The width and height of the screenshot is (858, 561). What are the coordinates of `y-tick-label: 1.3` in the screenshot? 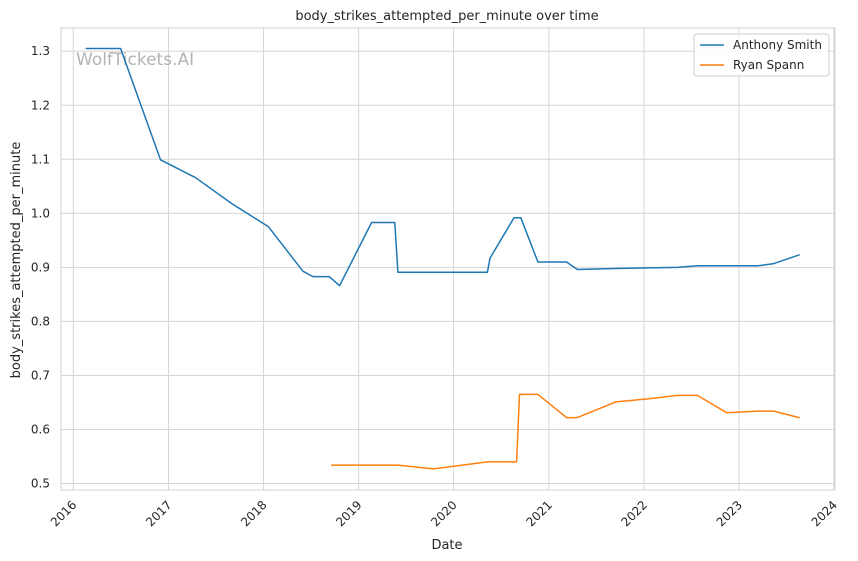 It's located at (40, 51).